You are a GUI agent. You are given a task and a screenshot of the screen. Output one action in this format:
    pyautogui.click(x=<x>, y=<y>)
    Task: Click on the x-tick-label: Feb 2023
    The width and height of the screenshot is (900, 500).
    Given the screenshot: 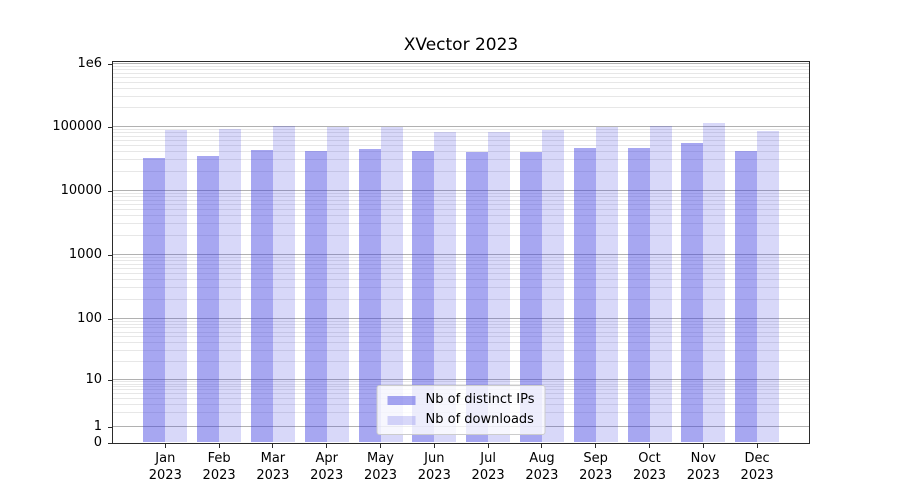 What is the action you would take?
    pyautogui.click(x=219, y=467)
    